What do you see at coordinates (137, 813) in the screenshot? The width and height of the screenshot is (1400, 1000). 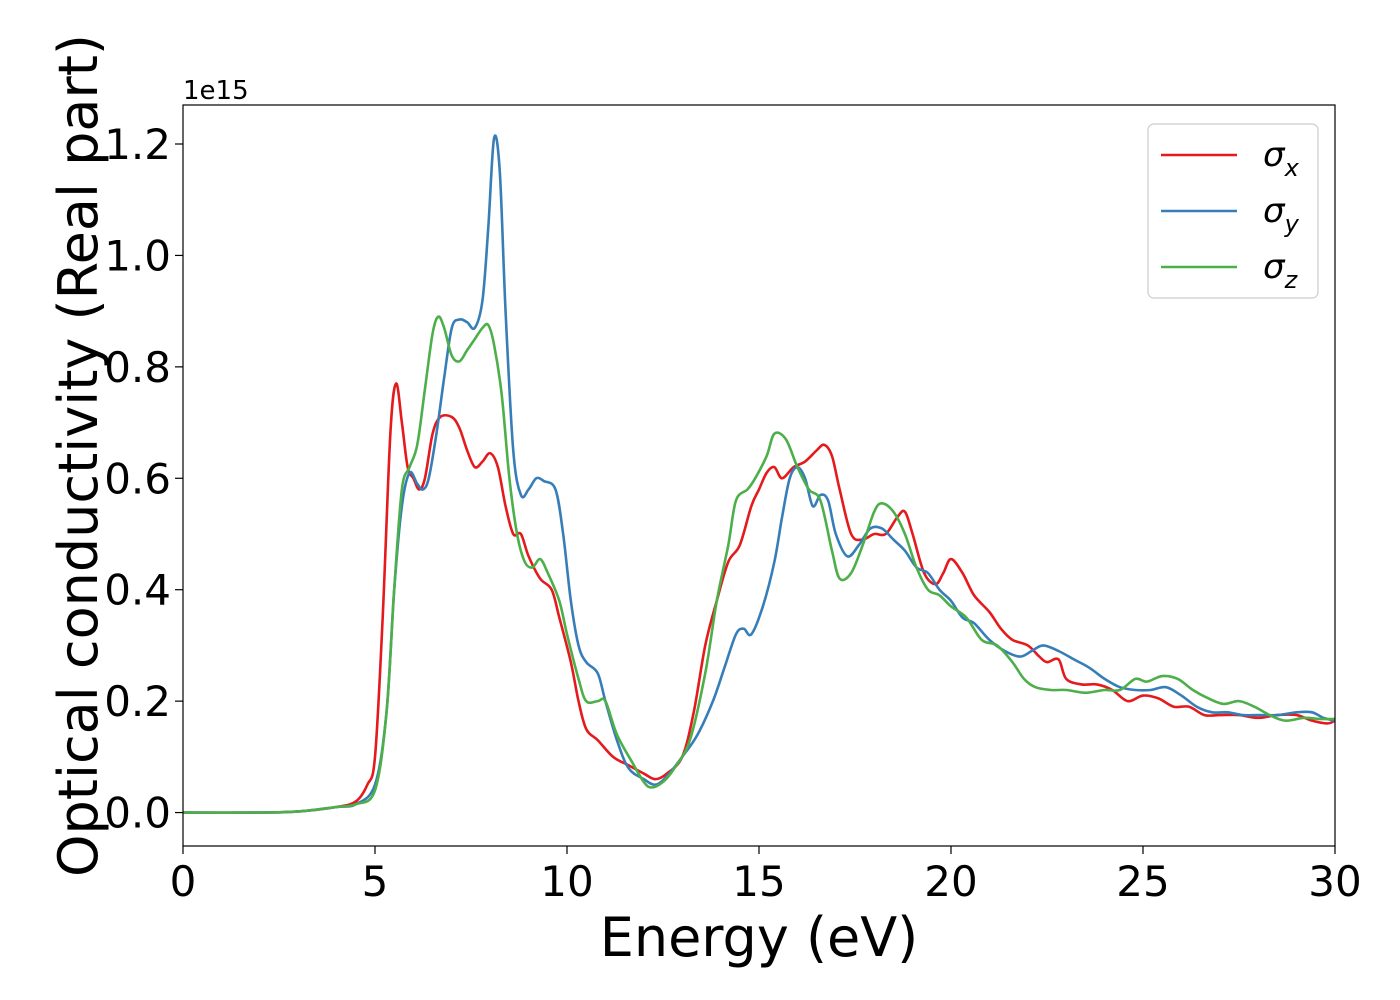 I see `y-tick-label: 0.0` at bounding box center [137, 813].